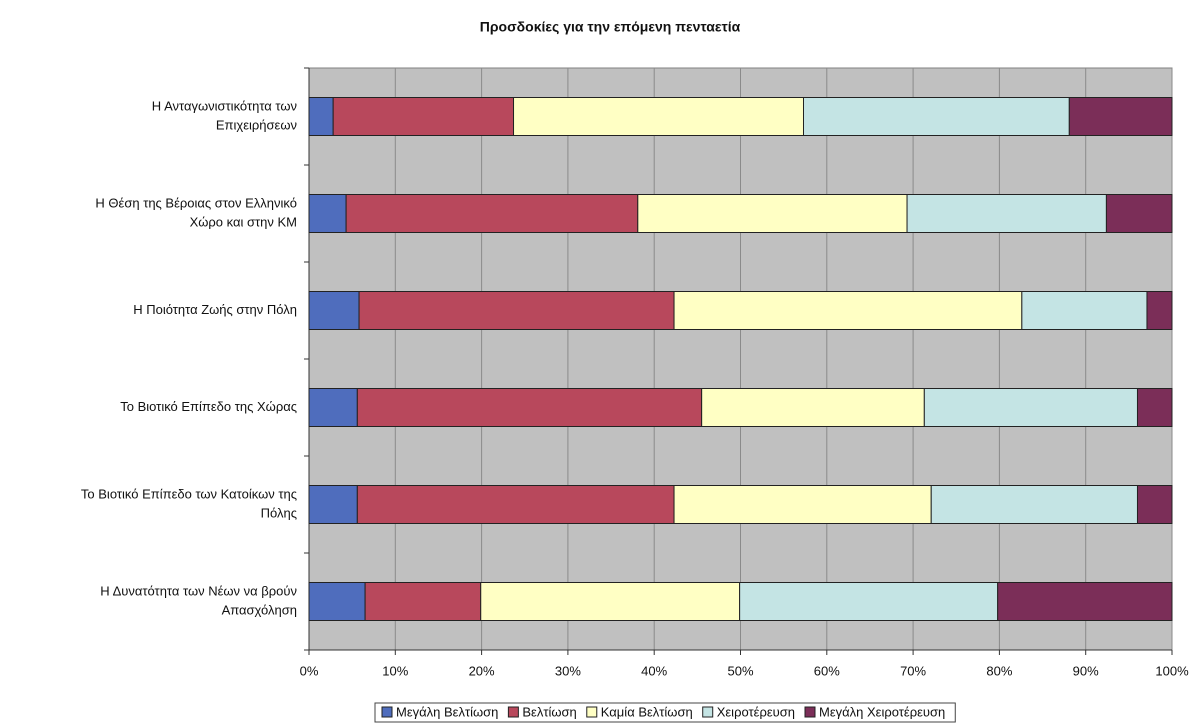  What do you see at coordinates (208, 406) in the screenshot?
I see `y-tick-label: Το Βιοτικό Επίπεδο της Χώρας` at bounding box center [208, 406].